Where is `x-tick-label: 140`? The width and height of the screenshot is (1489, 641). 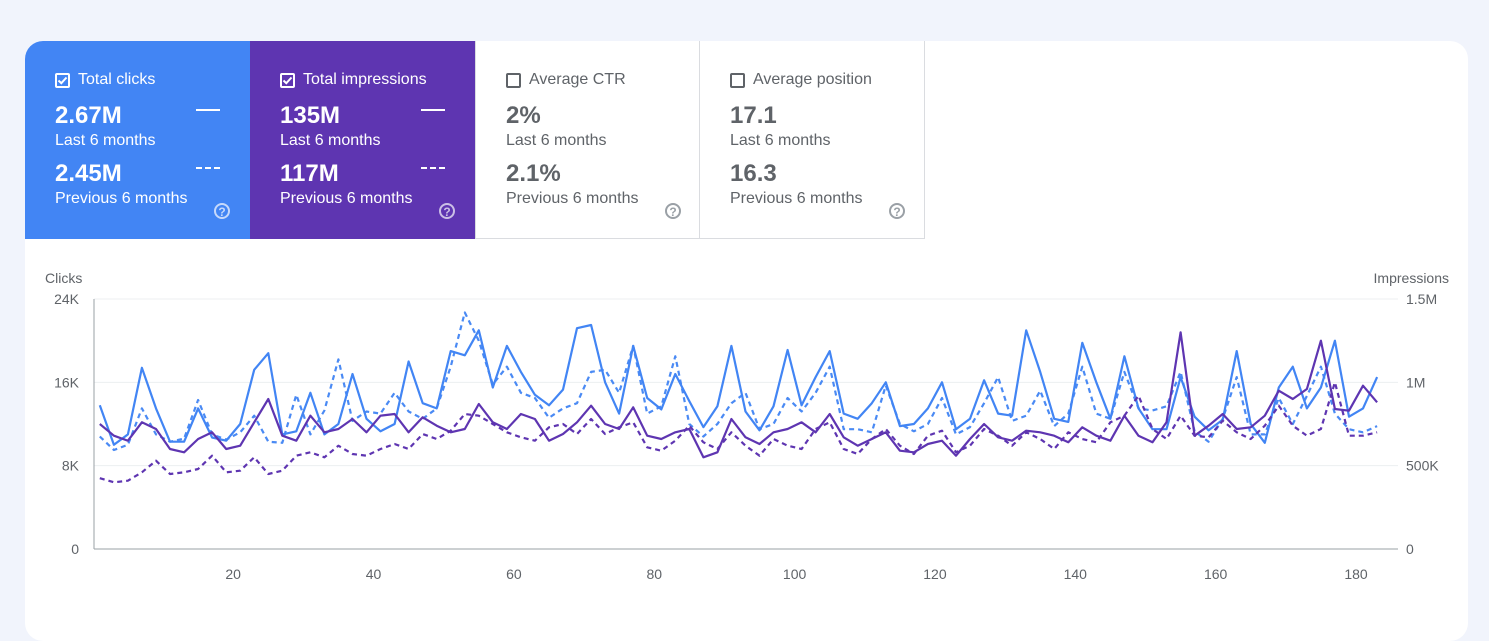 x-tick-label: 140 is located at coordinates (1076, 574).